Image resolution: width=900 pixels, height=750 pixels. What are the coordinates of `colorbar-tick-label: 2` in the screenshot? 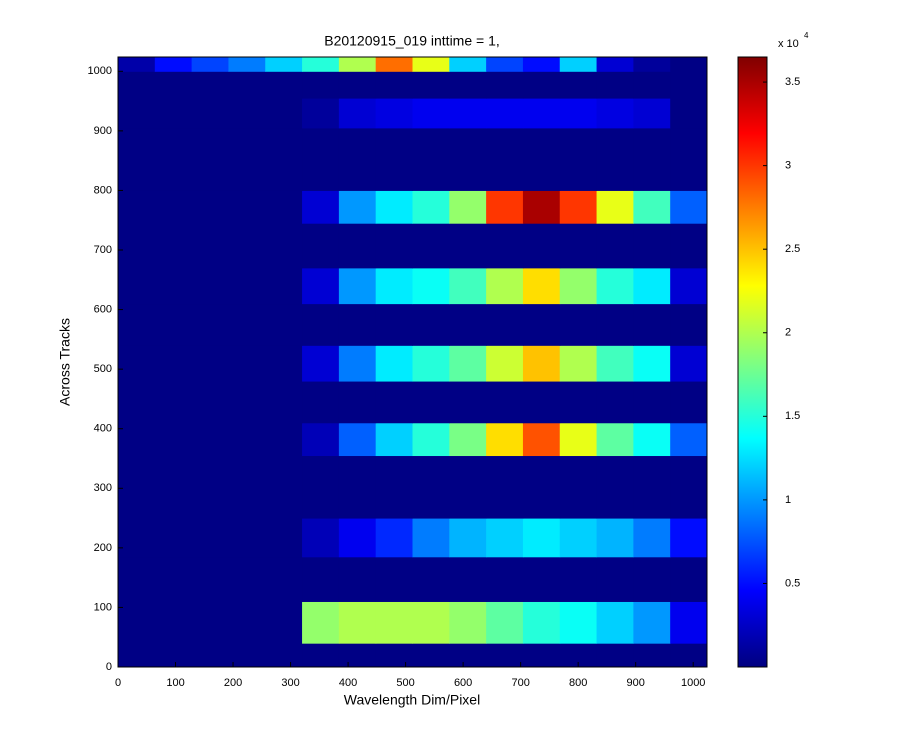 It's located at (788, 333).